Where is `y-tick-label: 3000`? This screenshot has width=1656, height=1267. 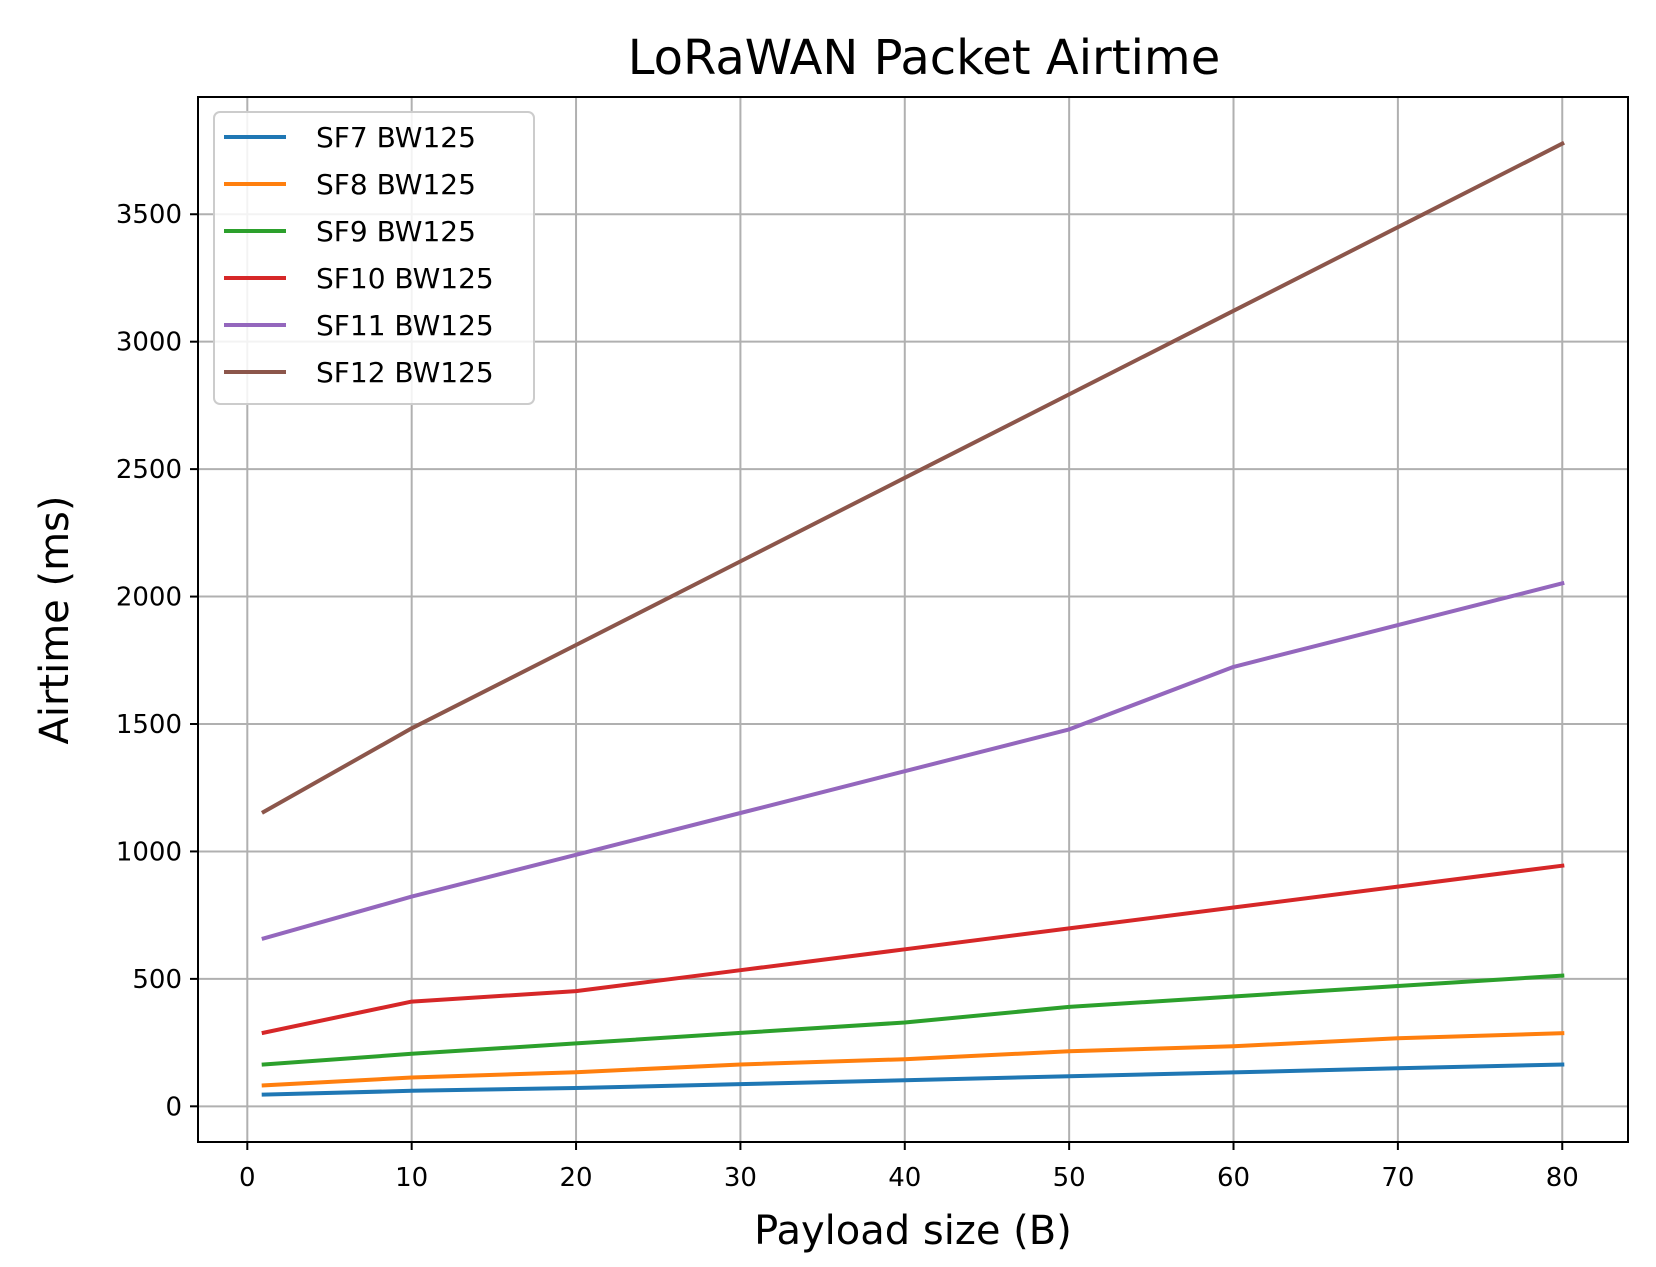 y-tick-label: 3000 is located at coordinates (149, 343).